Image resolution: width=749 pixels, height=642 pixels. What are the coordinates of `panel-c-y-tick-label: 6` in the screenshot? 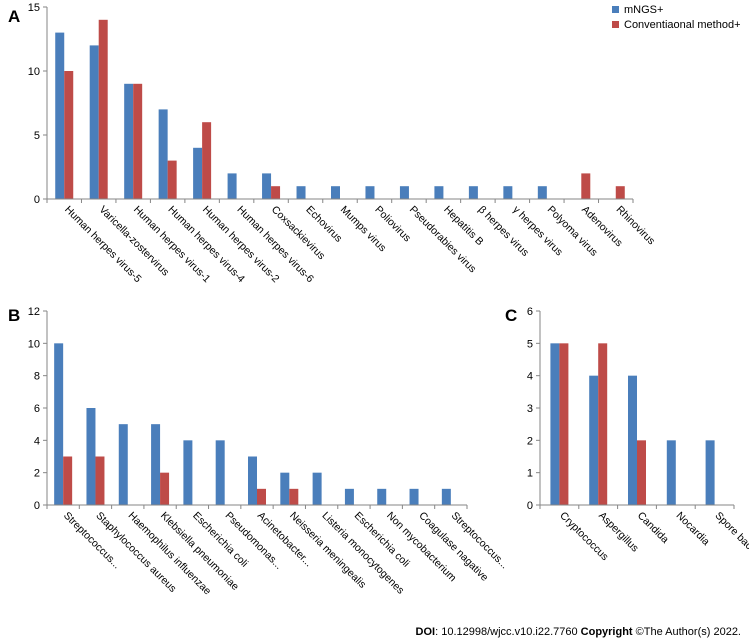 It's located at (530, 312).